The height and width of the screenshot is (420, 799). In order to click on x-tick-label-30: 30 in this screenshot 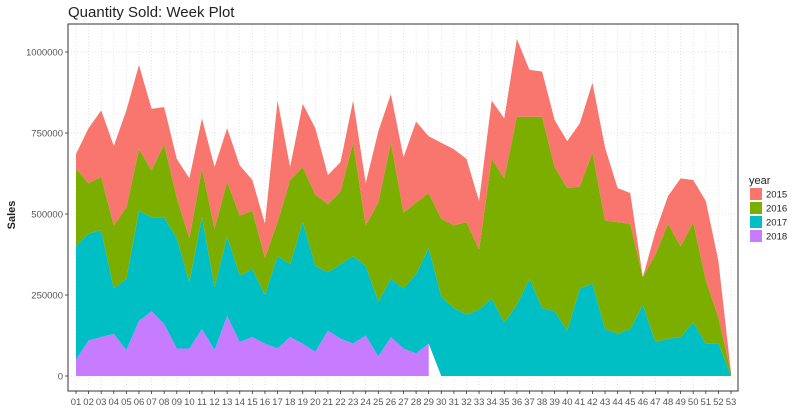, I will do `click(441, 402)`.